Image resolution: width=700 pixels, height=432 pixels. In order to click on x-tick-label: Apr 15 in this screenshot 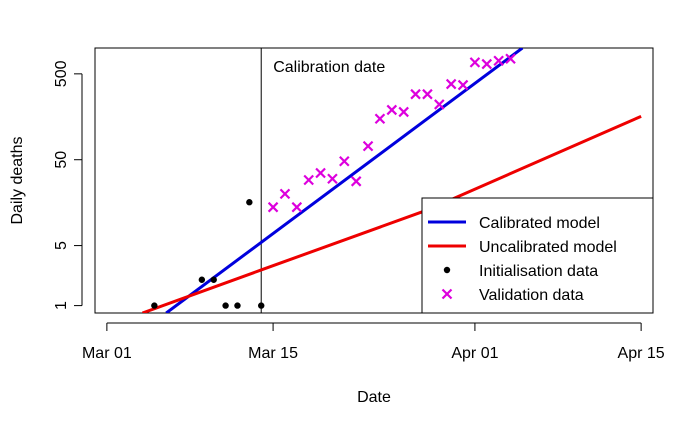, I will do `click(641, 353)`.